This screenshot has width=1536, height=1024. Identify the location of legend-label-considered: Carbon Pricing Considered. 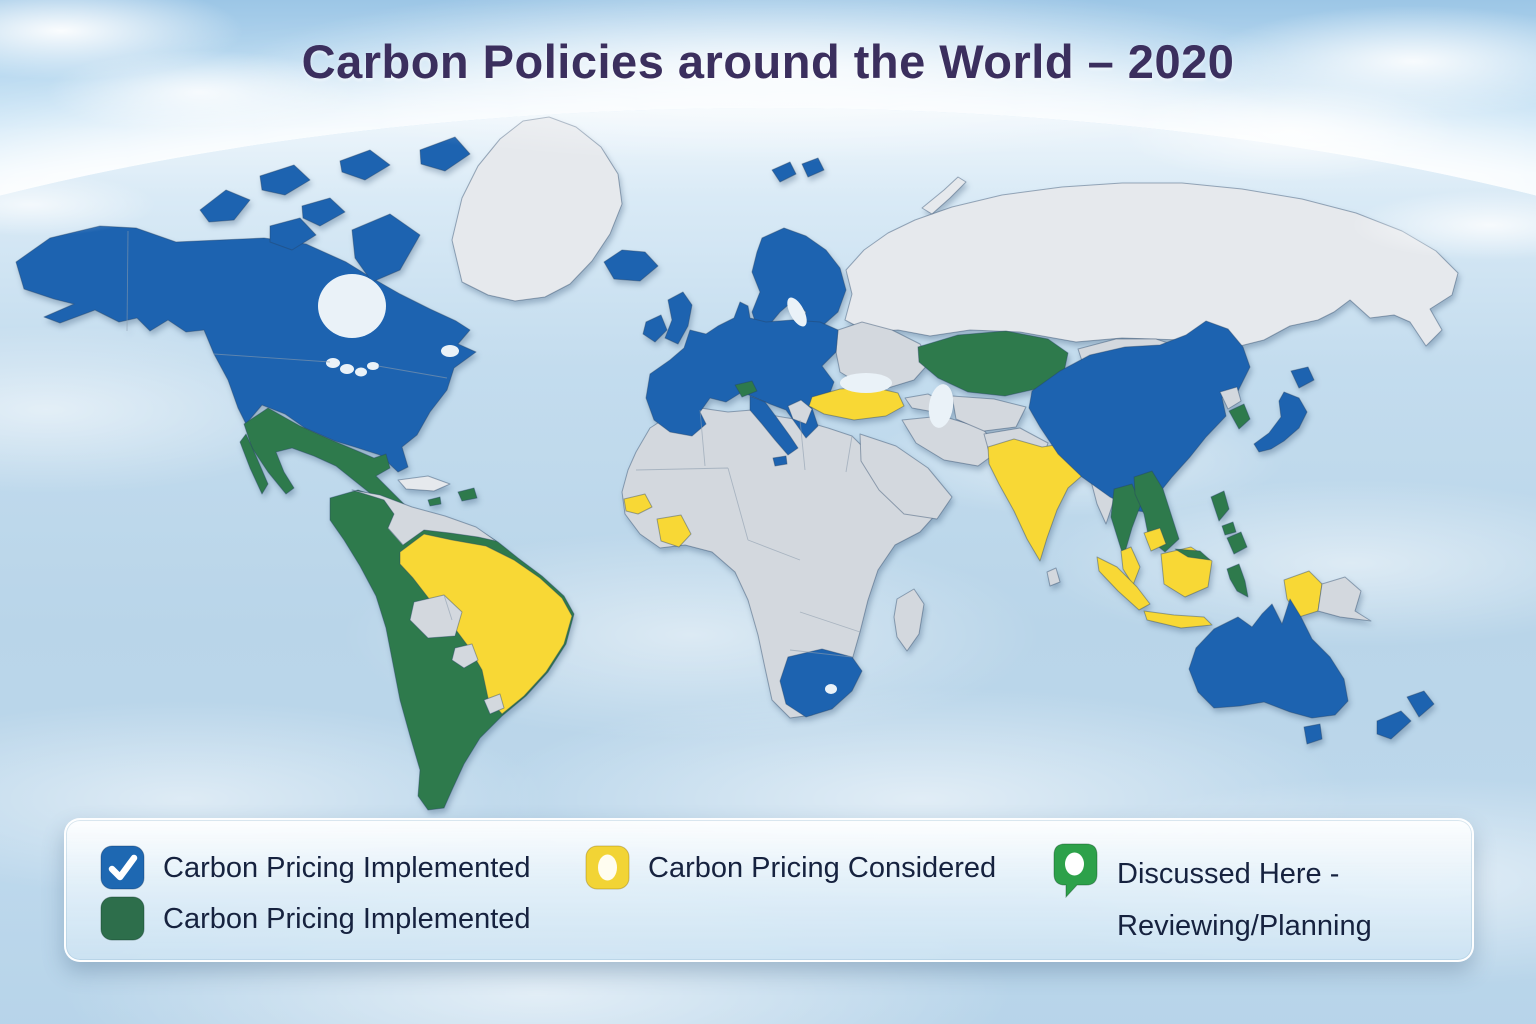
(822, 868).